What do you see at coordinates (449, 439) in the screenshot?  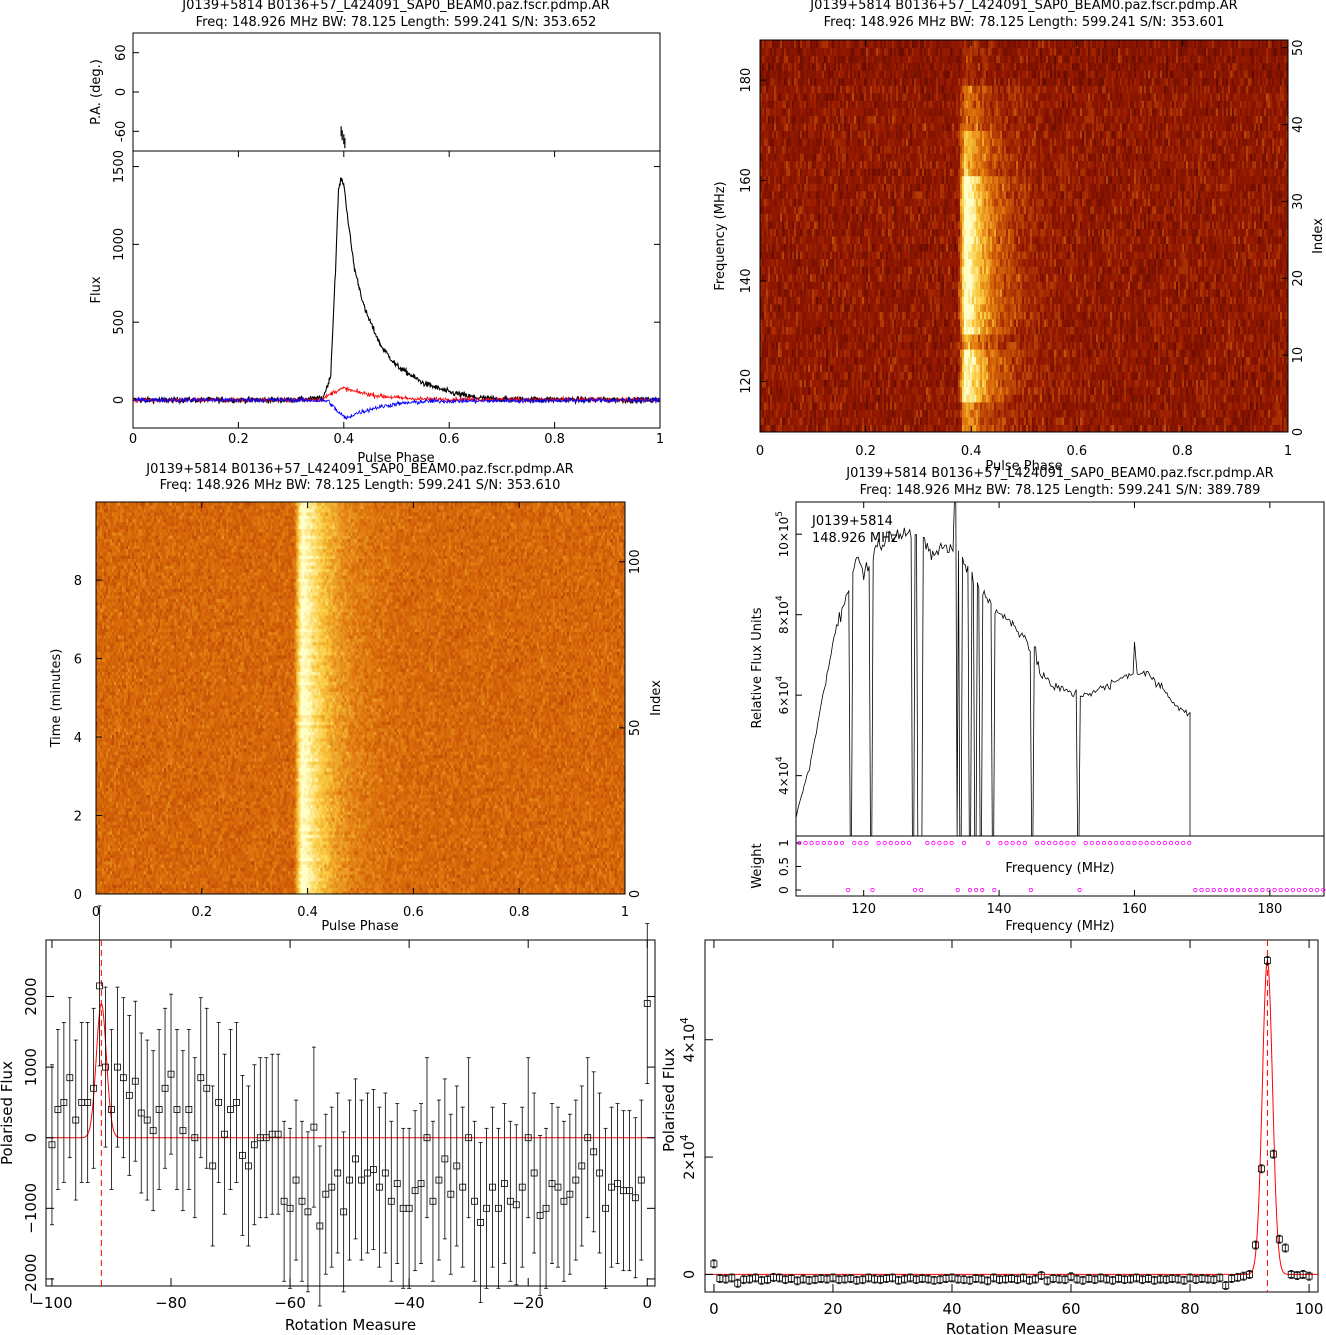 I see `x-tick-label: 0.6` at bounding box center [449, 439].